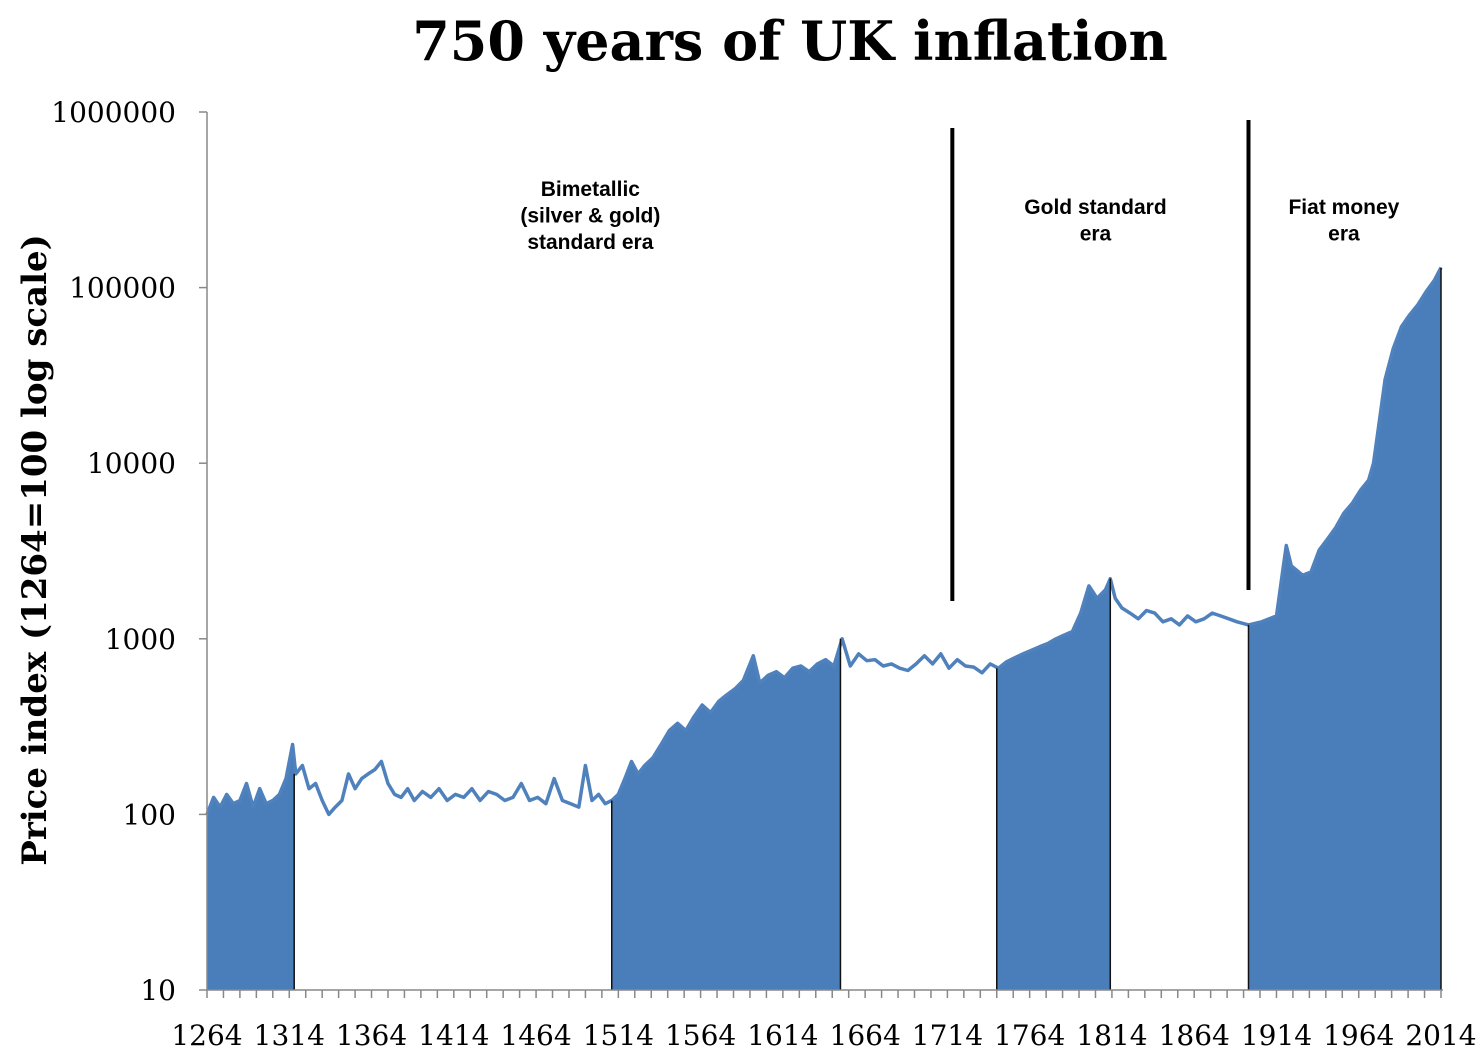  Describe the element at coordinates (1440, 1035) in the screenshot. I see `x-tick-label: 2014` at that location.